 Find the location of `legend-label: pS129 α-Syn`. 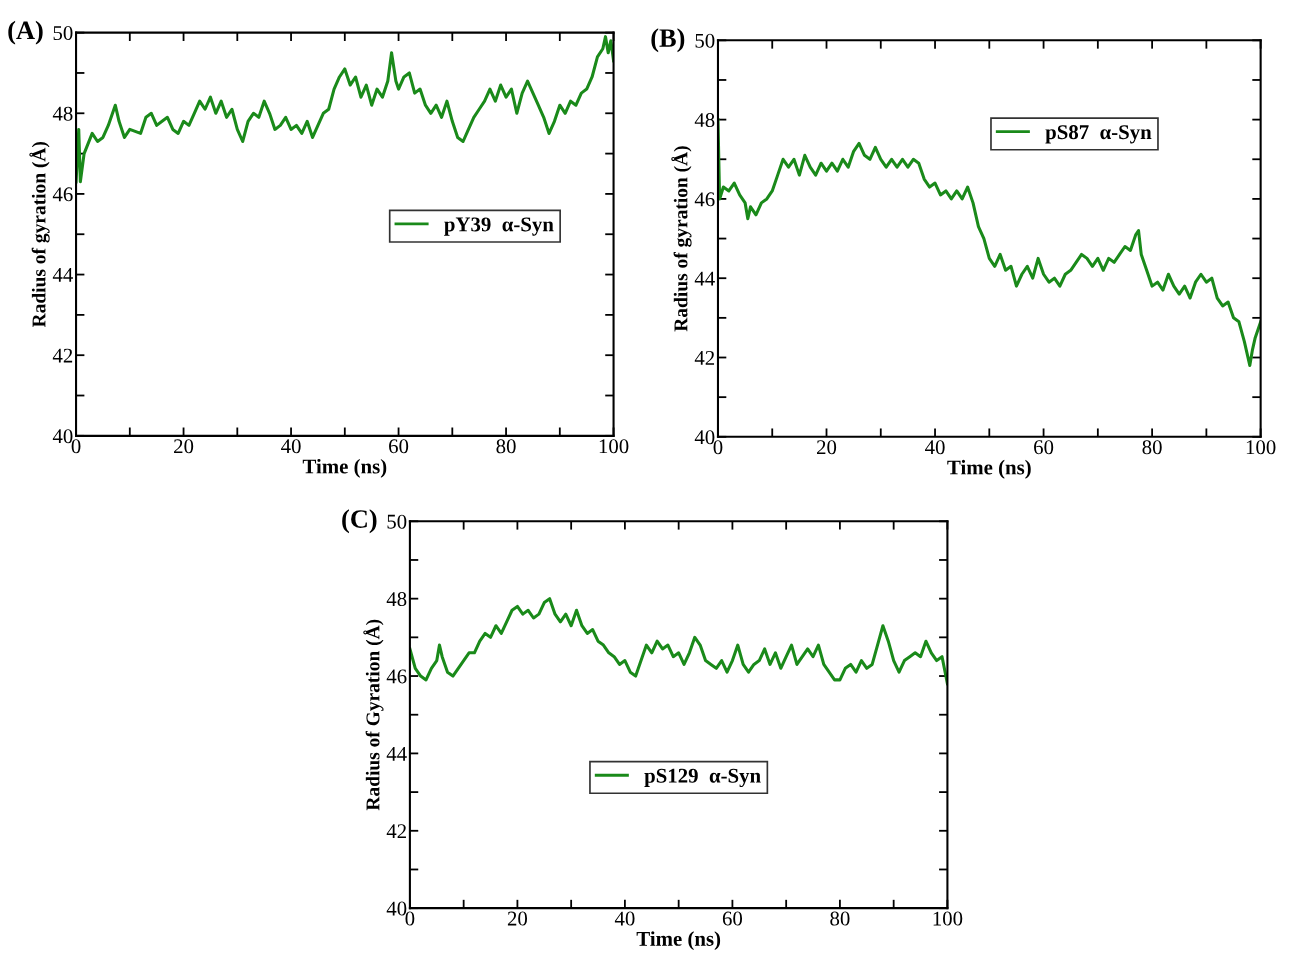

legend-label: pS129 α-Syn is located at coordinates (702, 778).